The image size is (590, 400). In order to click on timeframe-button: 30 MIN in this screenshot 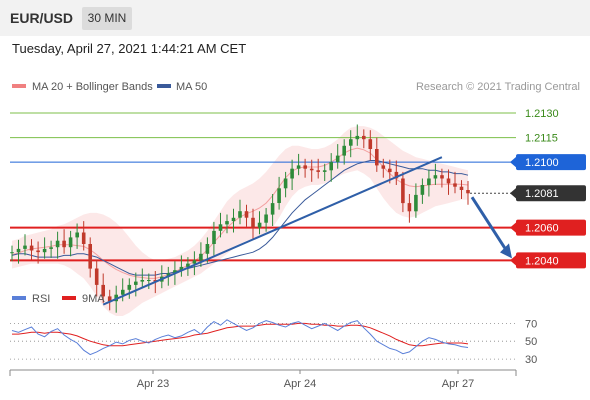, I will do `click(107, 18)`.